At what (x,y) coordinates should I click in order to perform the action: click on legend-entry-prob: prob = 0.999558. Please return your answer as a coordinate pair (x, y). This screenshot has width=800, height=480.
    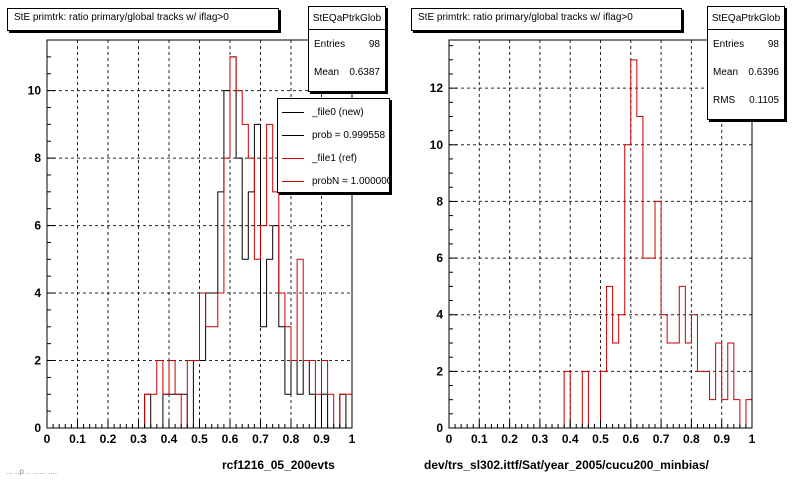
    Looking at the image, I should click on (333, 135).